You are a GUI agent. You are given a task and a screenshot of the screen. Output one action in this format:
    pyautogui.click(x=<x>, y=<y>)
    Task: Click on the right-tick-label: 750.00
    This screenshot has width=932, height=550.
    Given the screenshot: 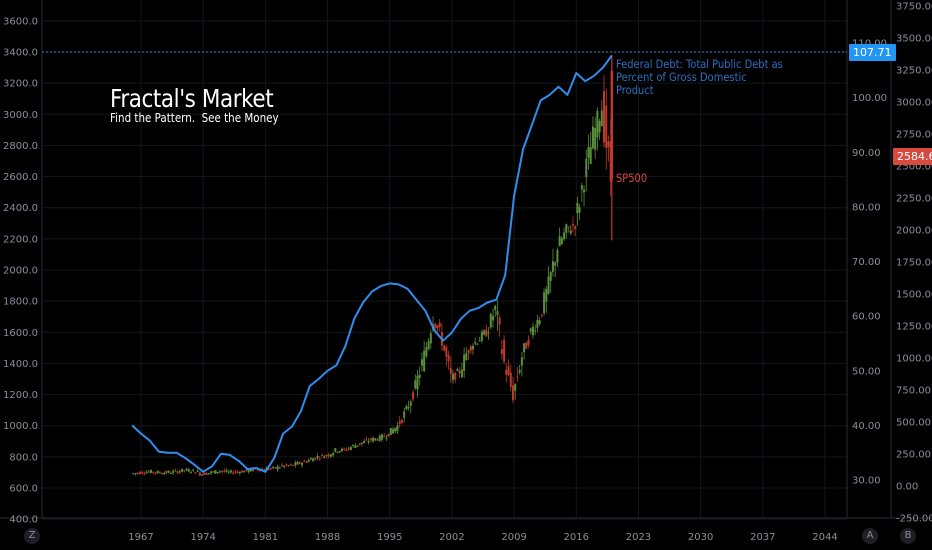 What is the action you would take?
    pyautogui.click(x=913, y=391)
    